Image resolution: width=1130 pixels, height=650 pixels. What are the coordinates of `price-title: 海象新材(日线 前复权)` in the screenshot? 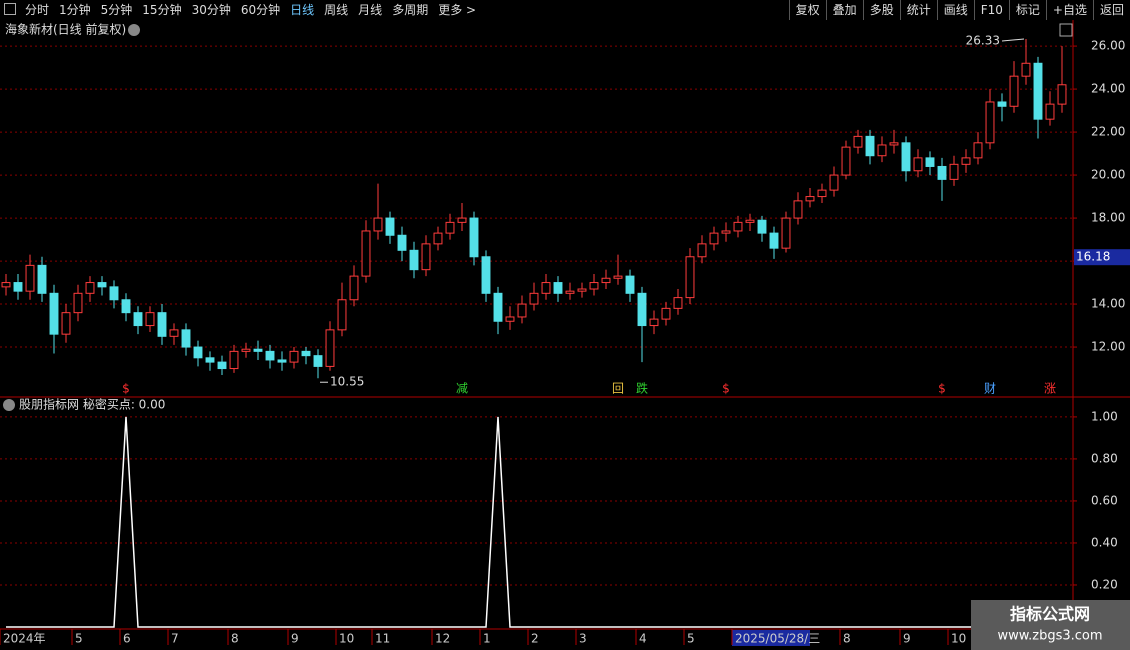 It's located at (65, 29).